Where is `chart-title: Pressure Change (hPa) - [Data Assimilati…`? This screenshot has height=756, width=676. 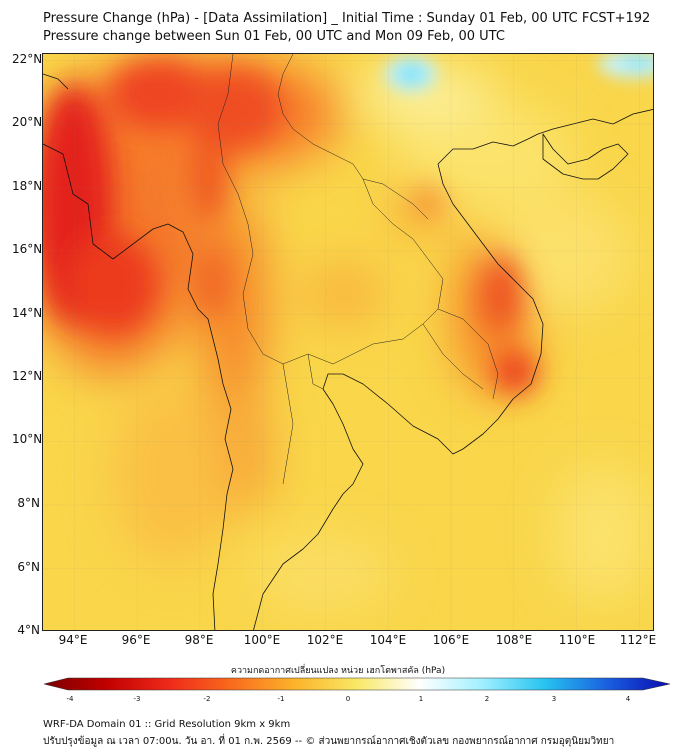 chart-title: Pressure Change (hPa) - [Data Assimilati… is located at coordinates (347, 18).